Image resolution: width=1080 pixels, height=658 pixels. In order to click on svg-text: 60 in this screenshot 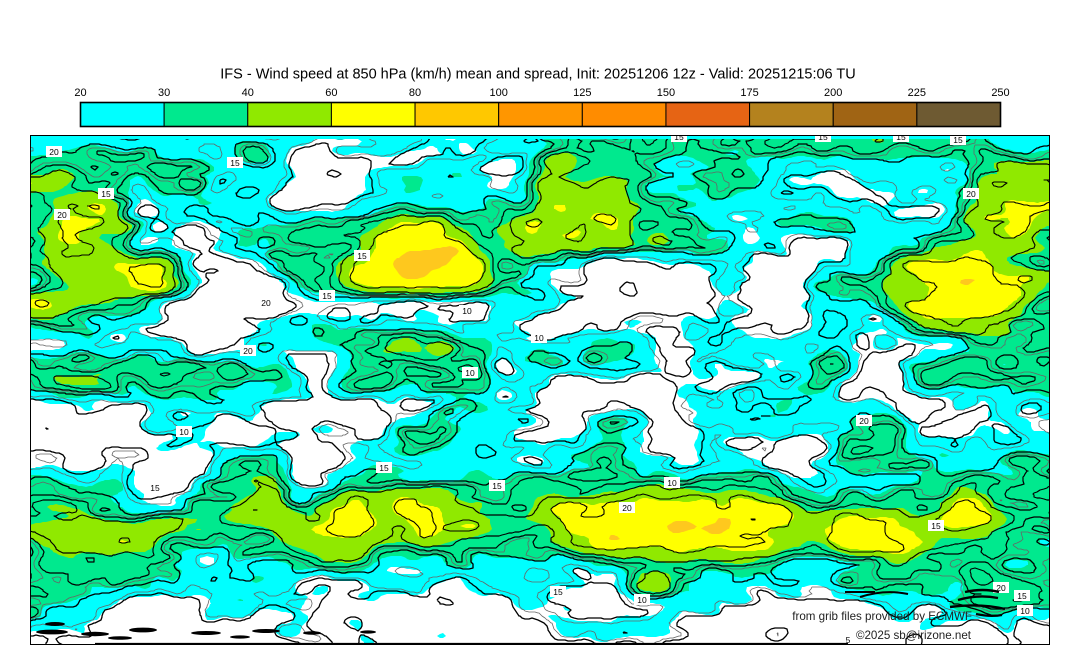, I will do `click(331, 93)`.